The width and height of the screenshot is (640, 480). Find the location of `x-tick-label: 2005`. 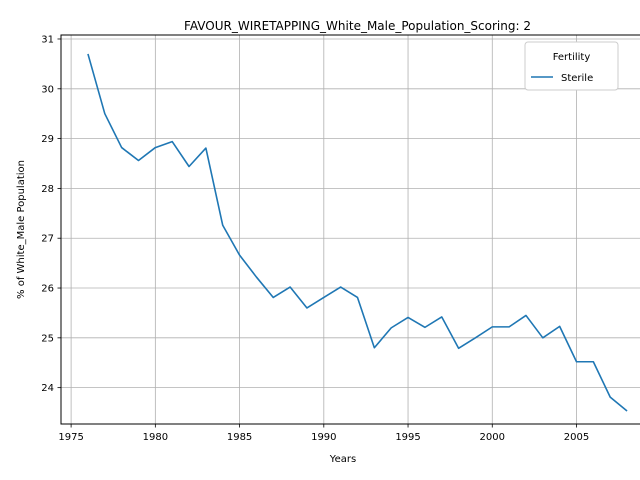

x-tick-label: 2005 is located at coordinates (576, 437).